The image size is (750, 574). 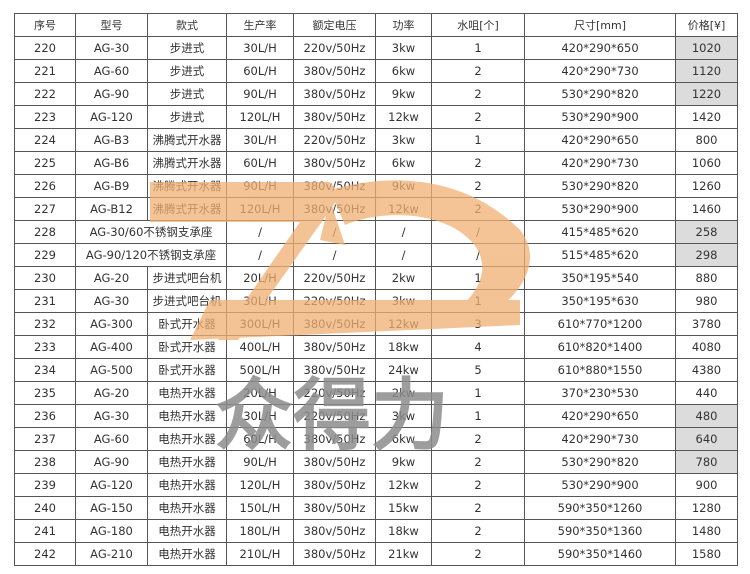 I want to click on cell-power: 2kw, so click(x=403, y=278).